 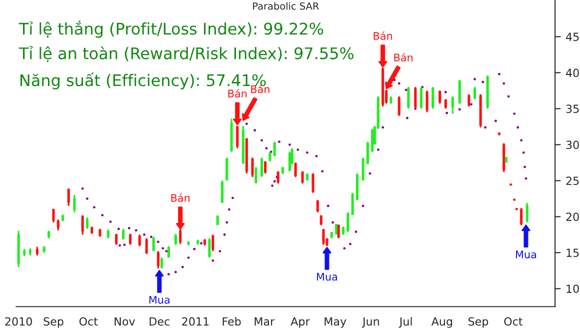 I want to click on x-tick-label: 2011, so click(x=195, y=321).